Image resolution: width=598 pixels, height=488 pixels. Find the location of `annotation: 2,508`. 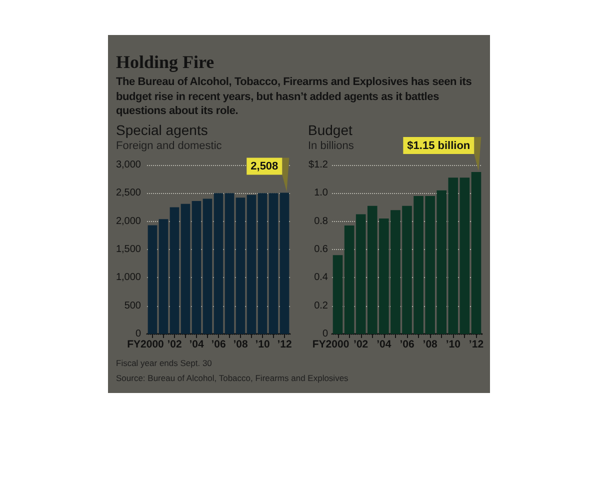

annotation: 2,508 is located at coordinates (264, 166).